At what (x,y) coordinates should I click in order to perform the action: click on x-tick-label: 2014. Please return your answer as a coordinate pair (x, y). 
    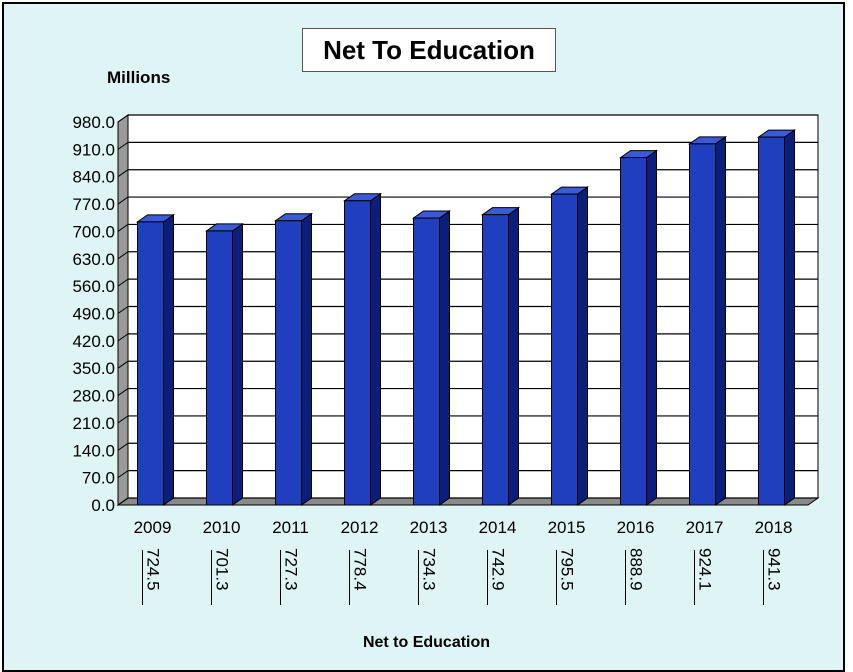
    Looking at the image, I should click on (498, 527).